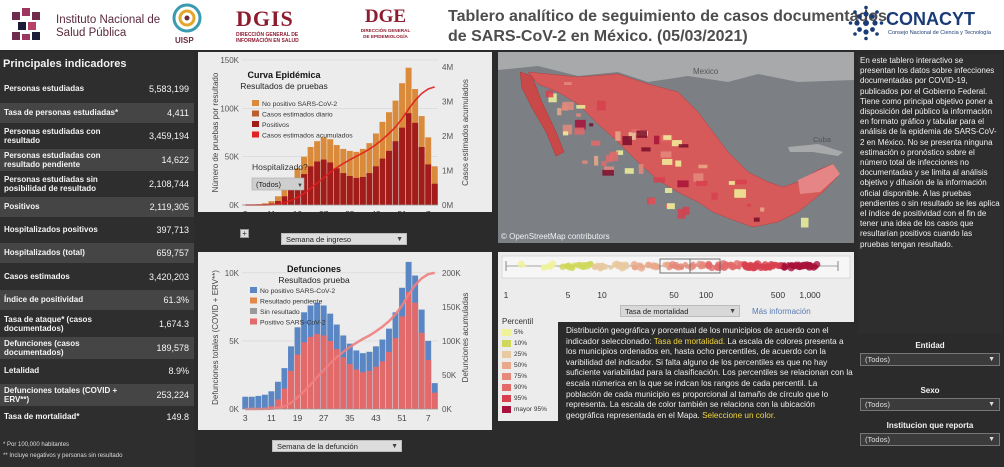 The width and height of the screenshot is (1004, 467). Describe the element at coordinates (930, 359) in the screenshot. I see `filter-entidad-select: (Todos) ▼` at that location.